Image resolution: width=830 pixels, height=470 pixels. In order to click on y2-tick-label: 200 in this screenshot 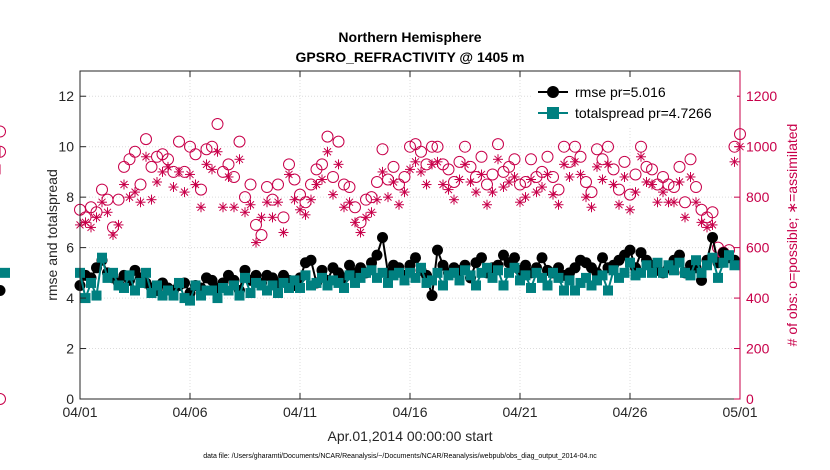, I will do `click(758, 349)`.